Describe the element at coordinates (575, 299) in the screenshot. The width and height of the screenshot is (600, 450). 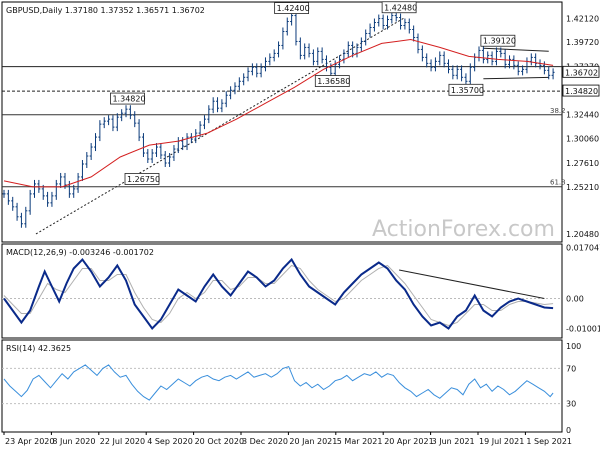
I see `macd-tick-1: 0.00` at that location.